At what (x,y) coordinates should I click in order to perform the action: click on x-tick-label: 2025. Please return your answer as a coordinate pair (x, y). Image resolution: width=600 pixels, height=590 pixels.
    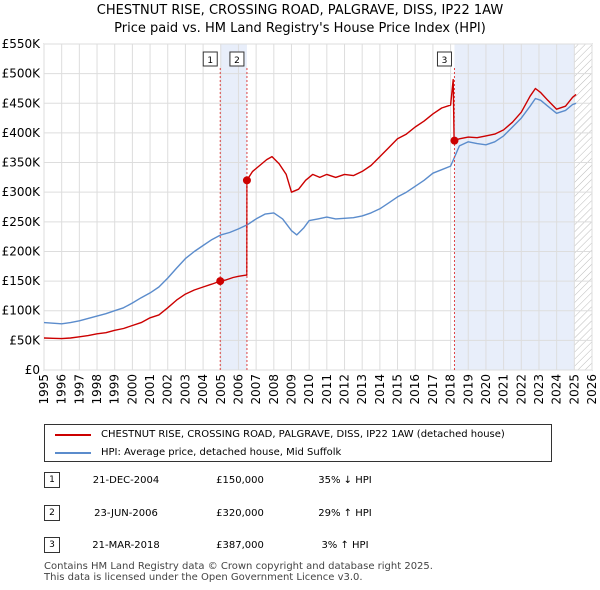
    Looking at the image, I should click on (574, 389).